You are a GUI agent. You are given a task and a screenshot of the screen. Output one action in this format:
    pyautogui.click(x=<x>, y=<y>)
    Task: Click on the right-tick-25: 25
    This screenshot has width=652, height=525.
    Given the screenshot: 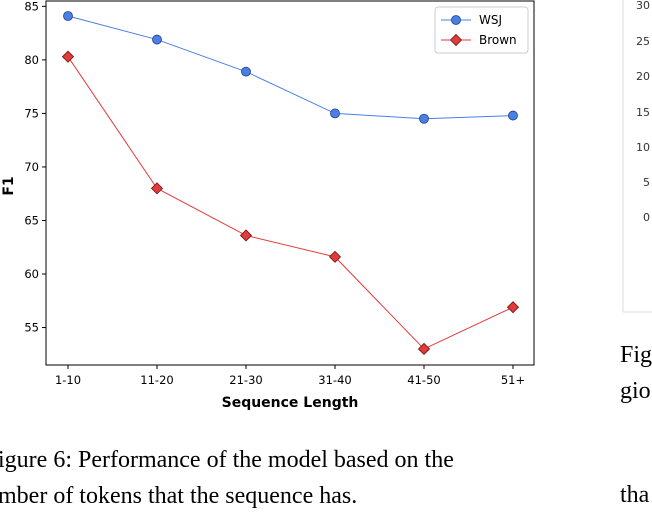 What is the action you would take?
    pyautogui.click(x=643, y=41)
    